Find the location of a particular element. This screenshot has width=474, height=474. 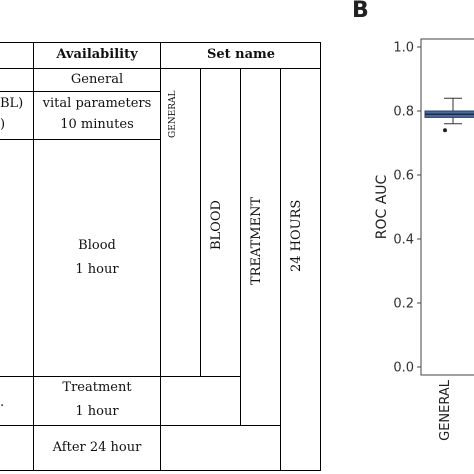

availability-cell: After 24 hour is located at coordinates (97, 447).